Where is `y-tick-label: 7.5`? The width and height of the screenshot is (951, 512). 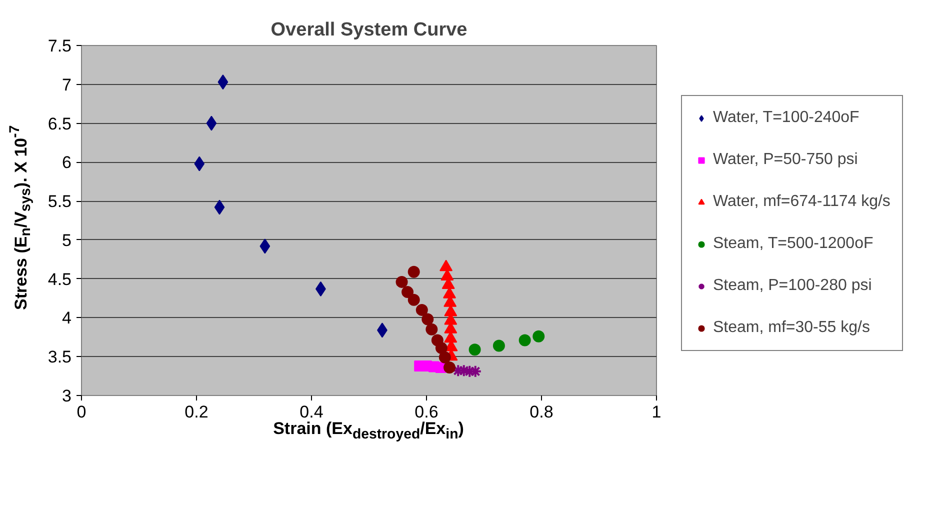
y-tick-label: 7.5 is located at coordinates (60, 46).